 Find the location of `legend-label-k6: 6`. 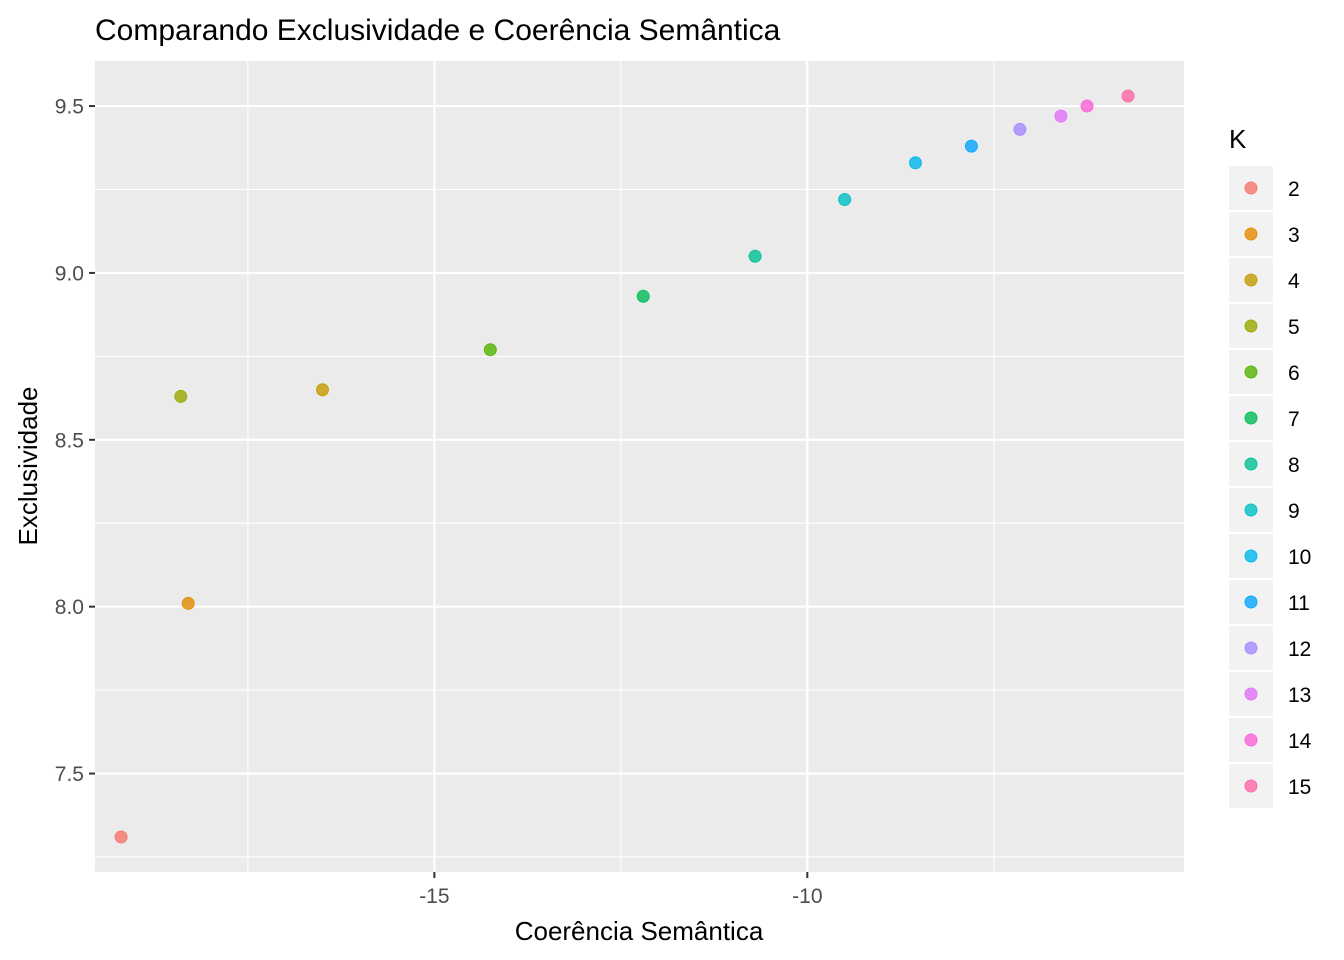

legend-label-k6: 6 is located at coordinates (1294, 373).